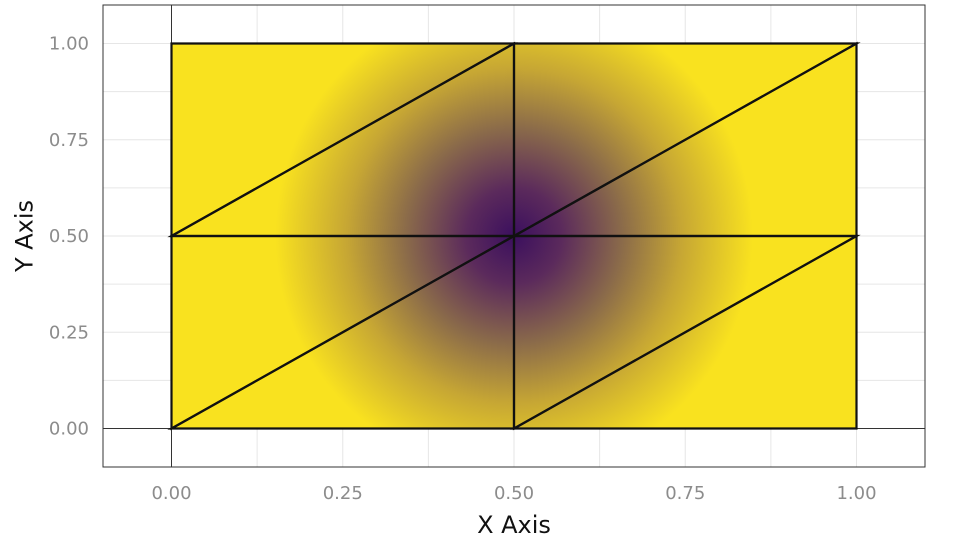 The width and height of the screenshot is (960, 540). I want to click on x-tick-label: 0.00, so click(171, 493).